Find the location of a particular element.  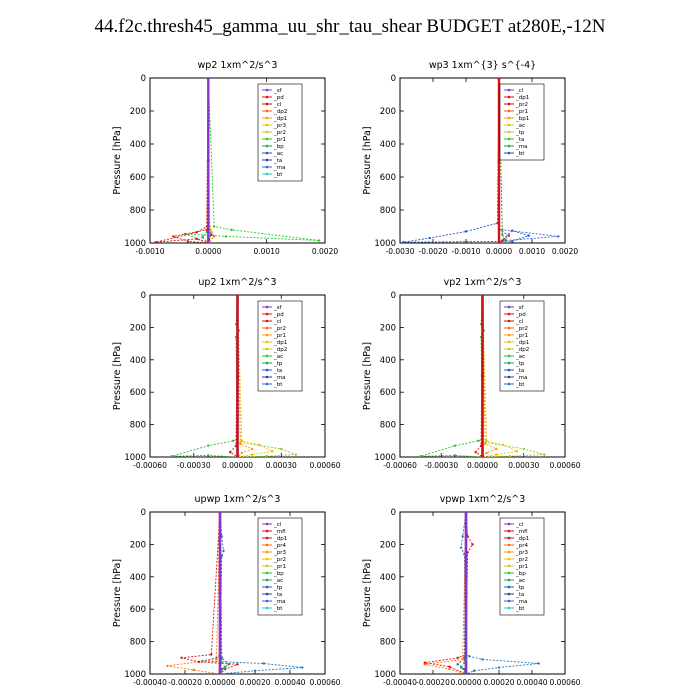

panel-title: vpwp 1xm^2/s^3 is located at coordinates (483, 499).